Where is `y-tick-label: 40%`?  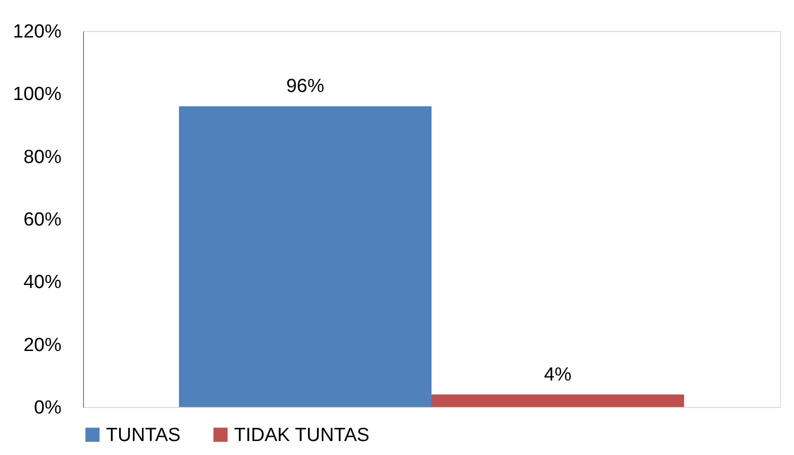
y-tick-label: 40% is located at coordinates (42, 283).